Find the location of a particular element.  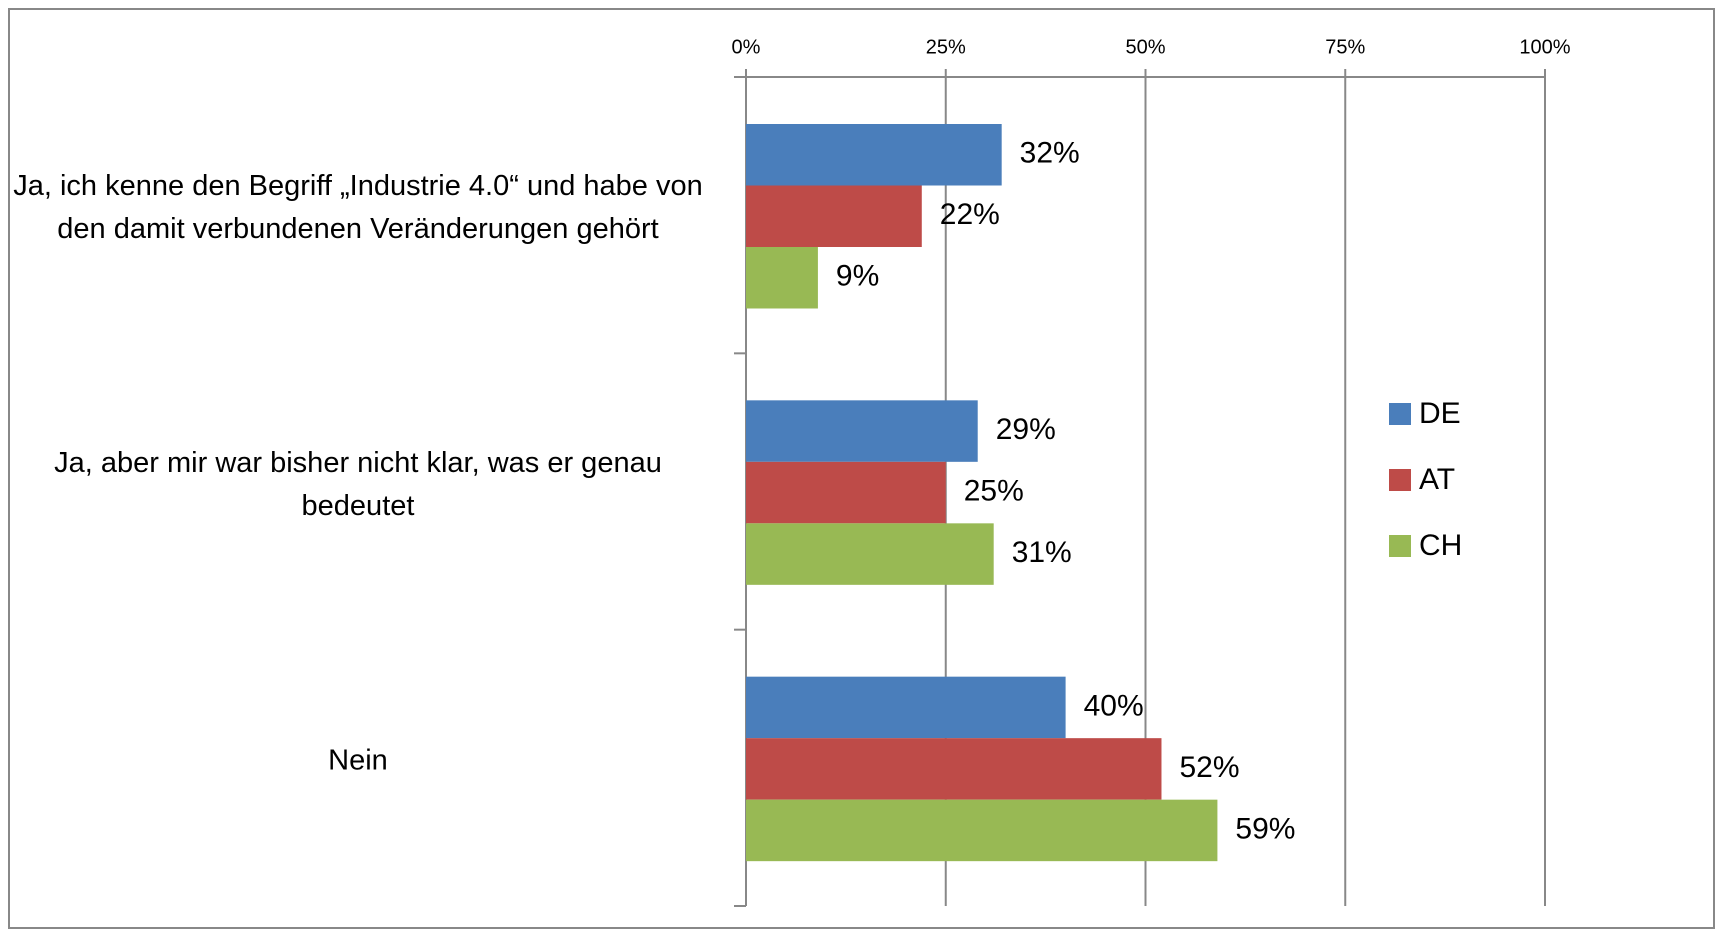

legend-label: AT is located at coordinates (1437, 479).